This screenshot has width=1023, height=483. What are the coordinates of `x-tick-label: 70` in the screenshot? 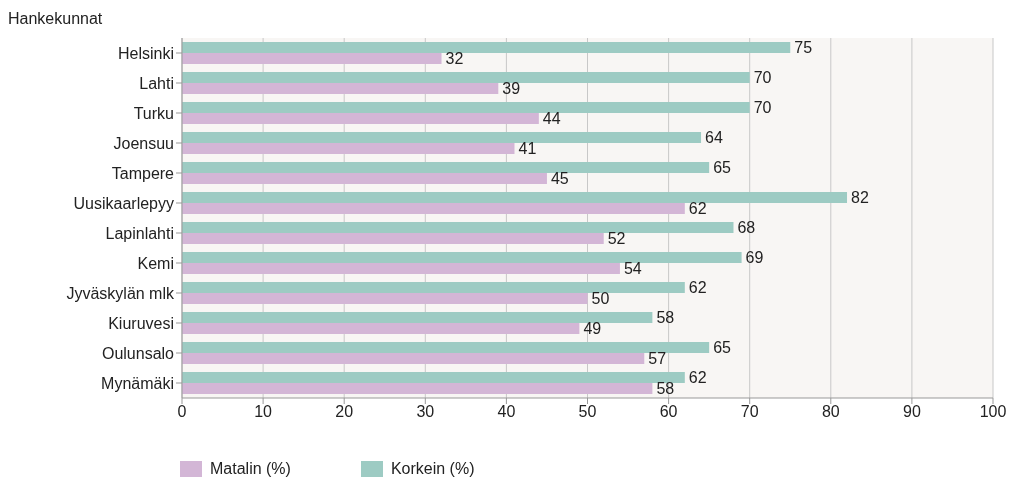 It's located at (749, 412).